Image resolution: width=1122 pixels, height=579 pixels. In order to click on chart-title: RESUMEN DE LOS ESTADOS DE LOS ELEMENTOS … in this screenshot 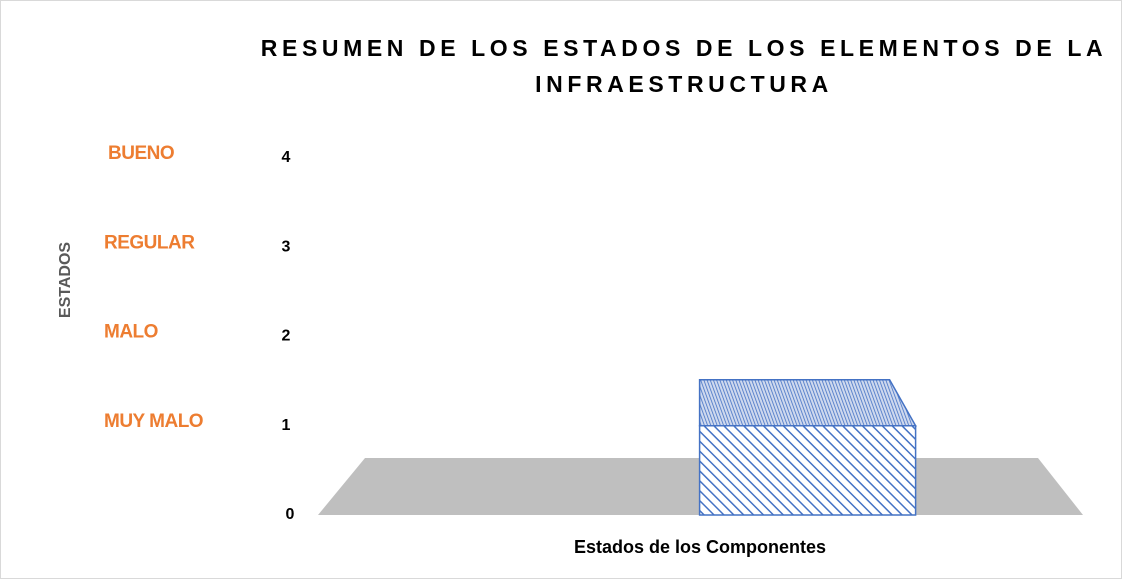, I will do `click(684, 66)`.